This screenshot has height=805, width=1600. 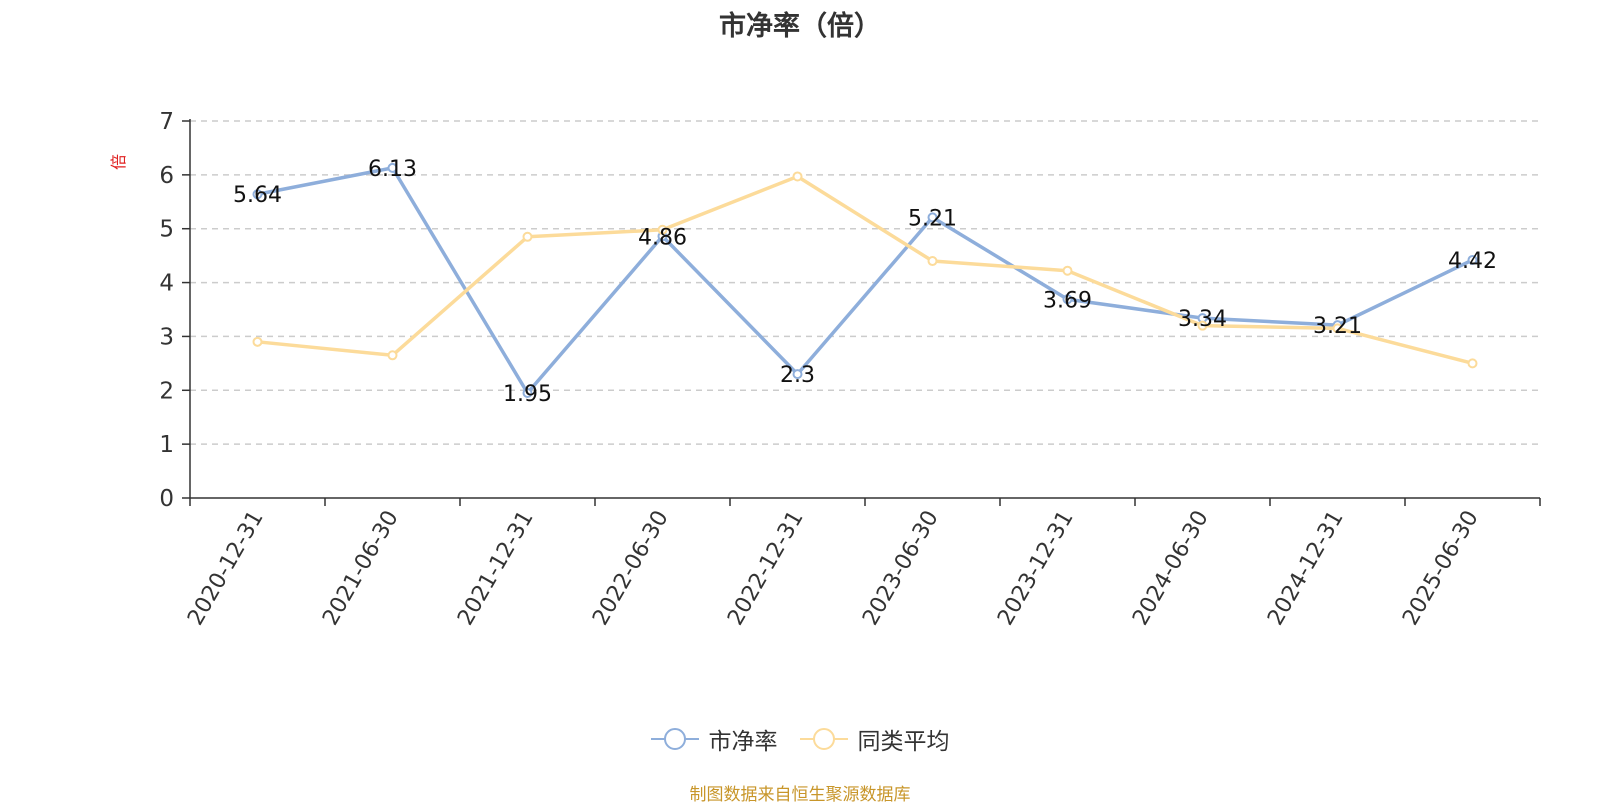 I want to click on legend-label-avg: 同类平均, so click(x=903, y=742).